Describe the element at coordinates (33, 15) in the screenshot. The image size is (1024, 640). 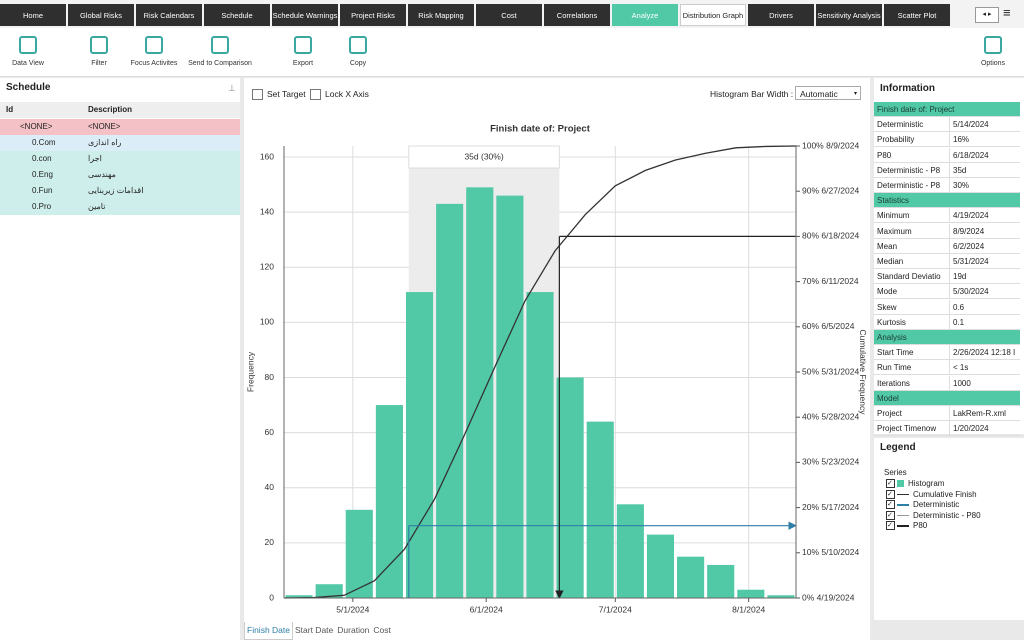
I see `tab: Home` at that location.